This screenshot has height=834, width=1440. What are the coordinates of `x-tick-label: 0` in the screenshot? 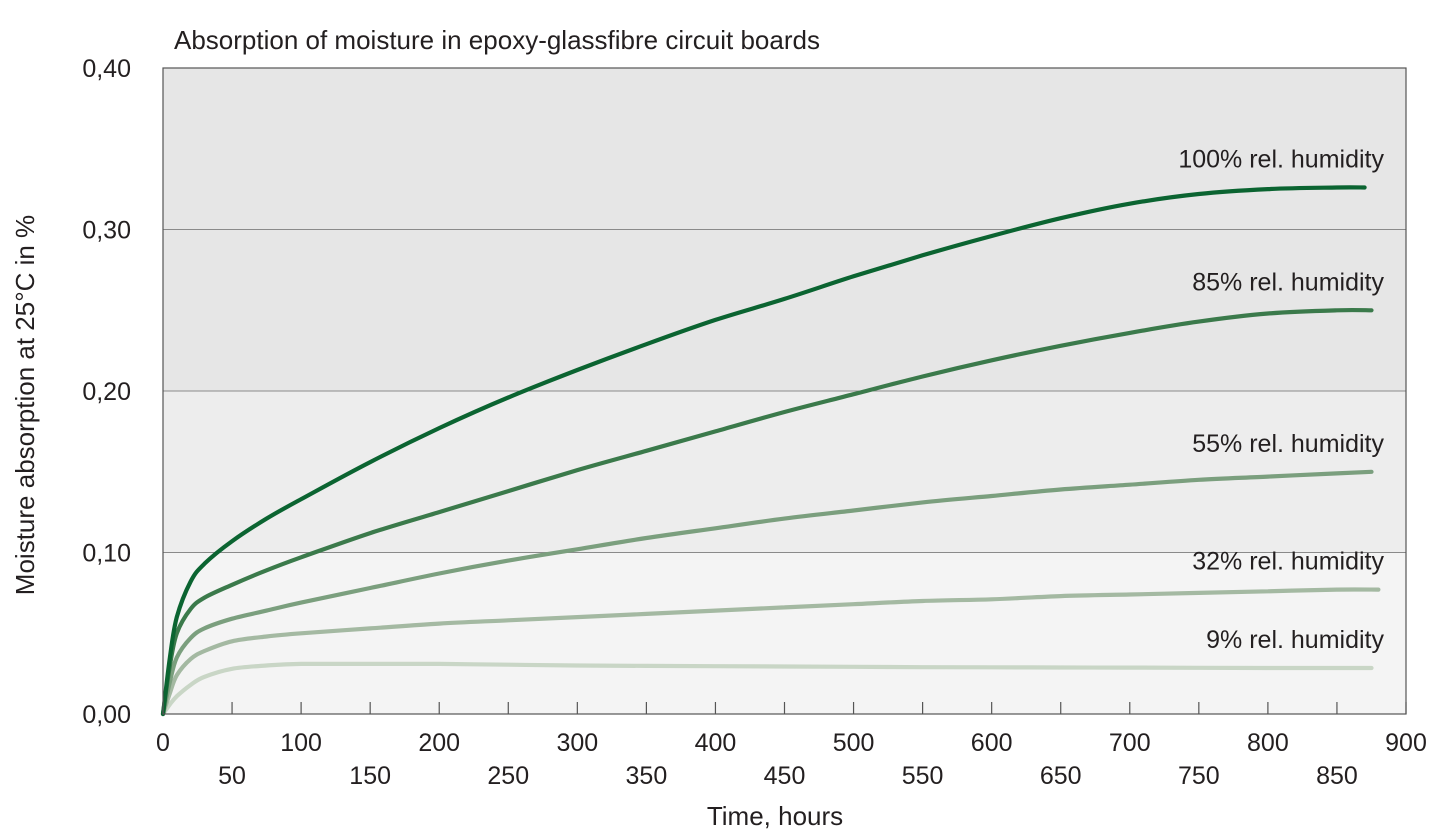 It's located at (163, 743).